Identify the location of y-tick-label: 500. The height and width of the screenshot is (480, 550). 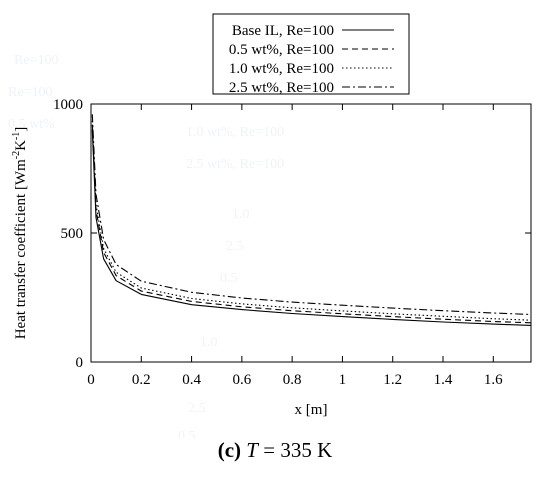
(72, 234).